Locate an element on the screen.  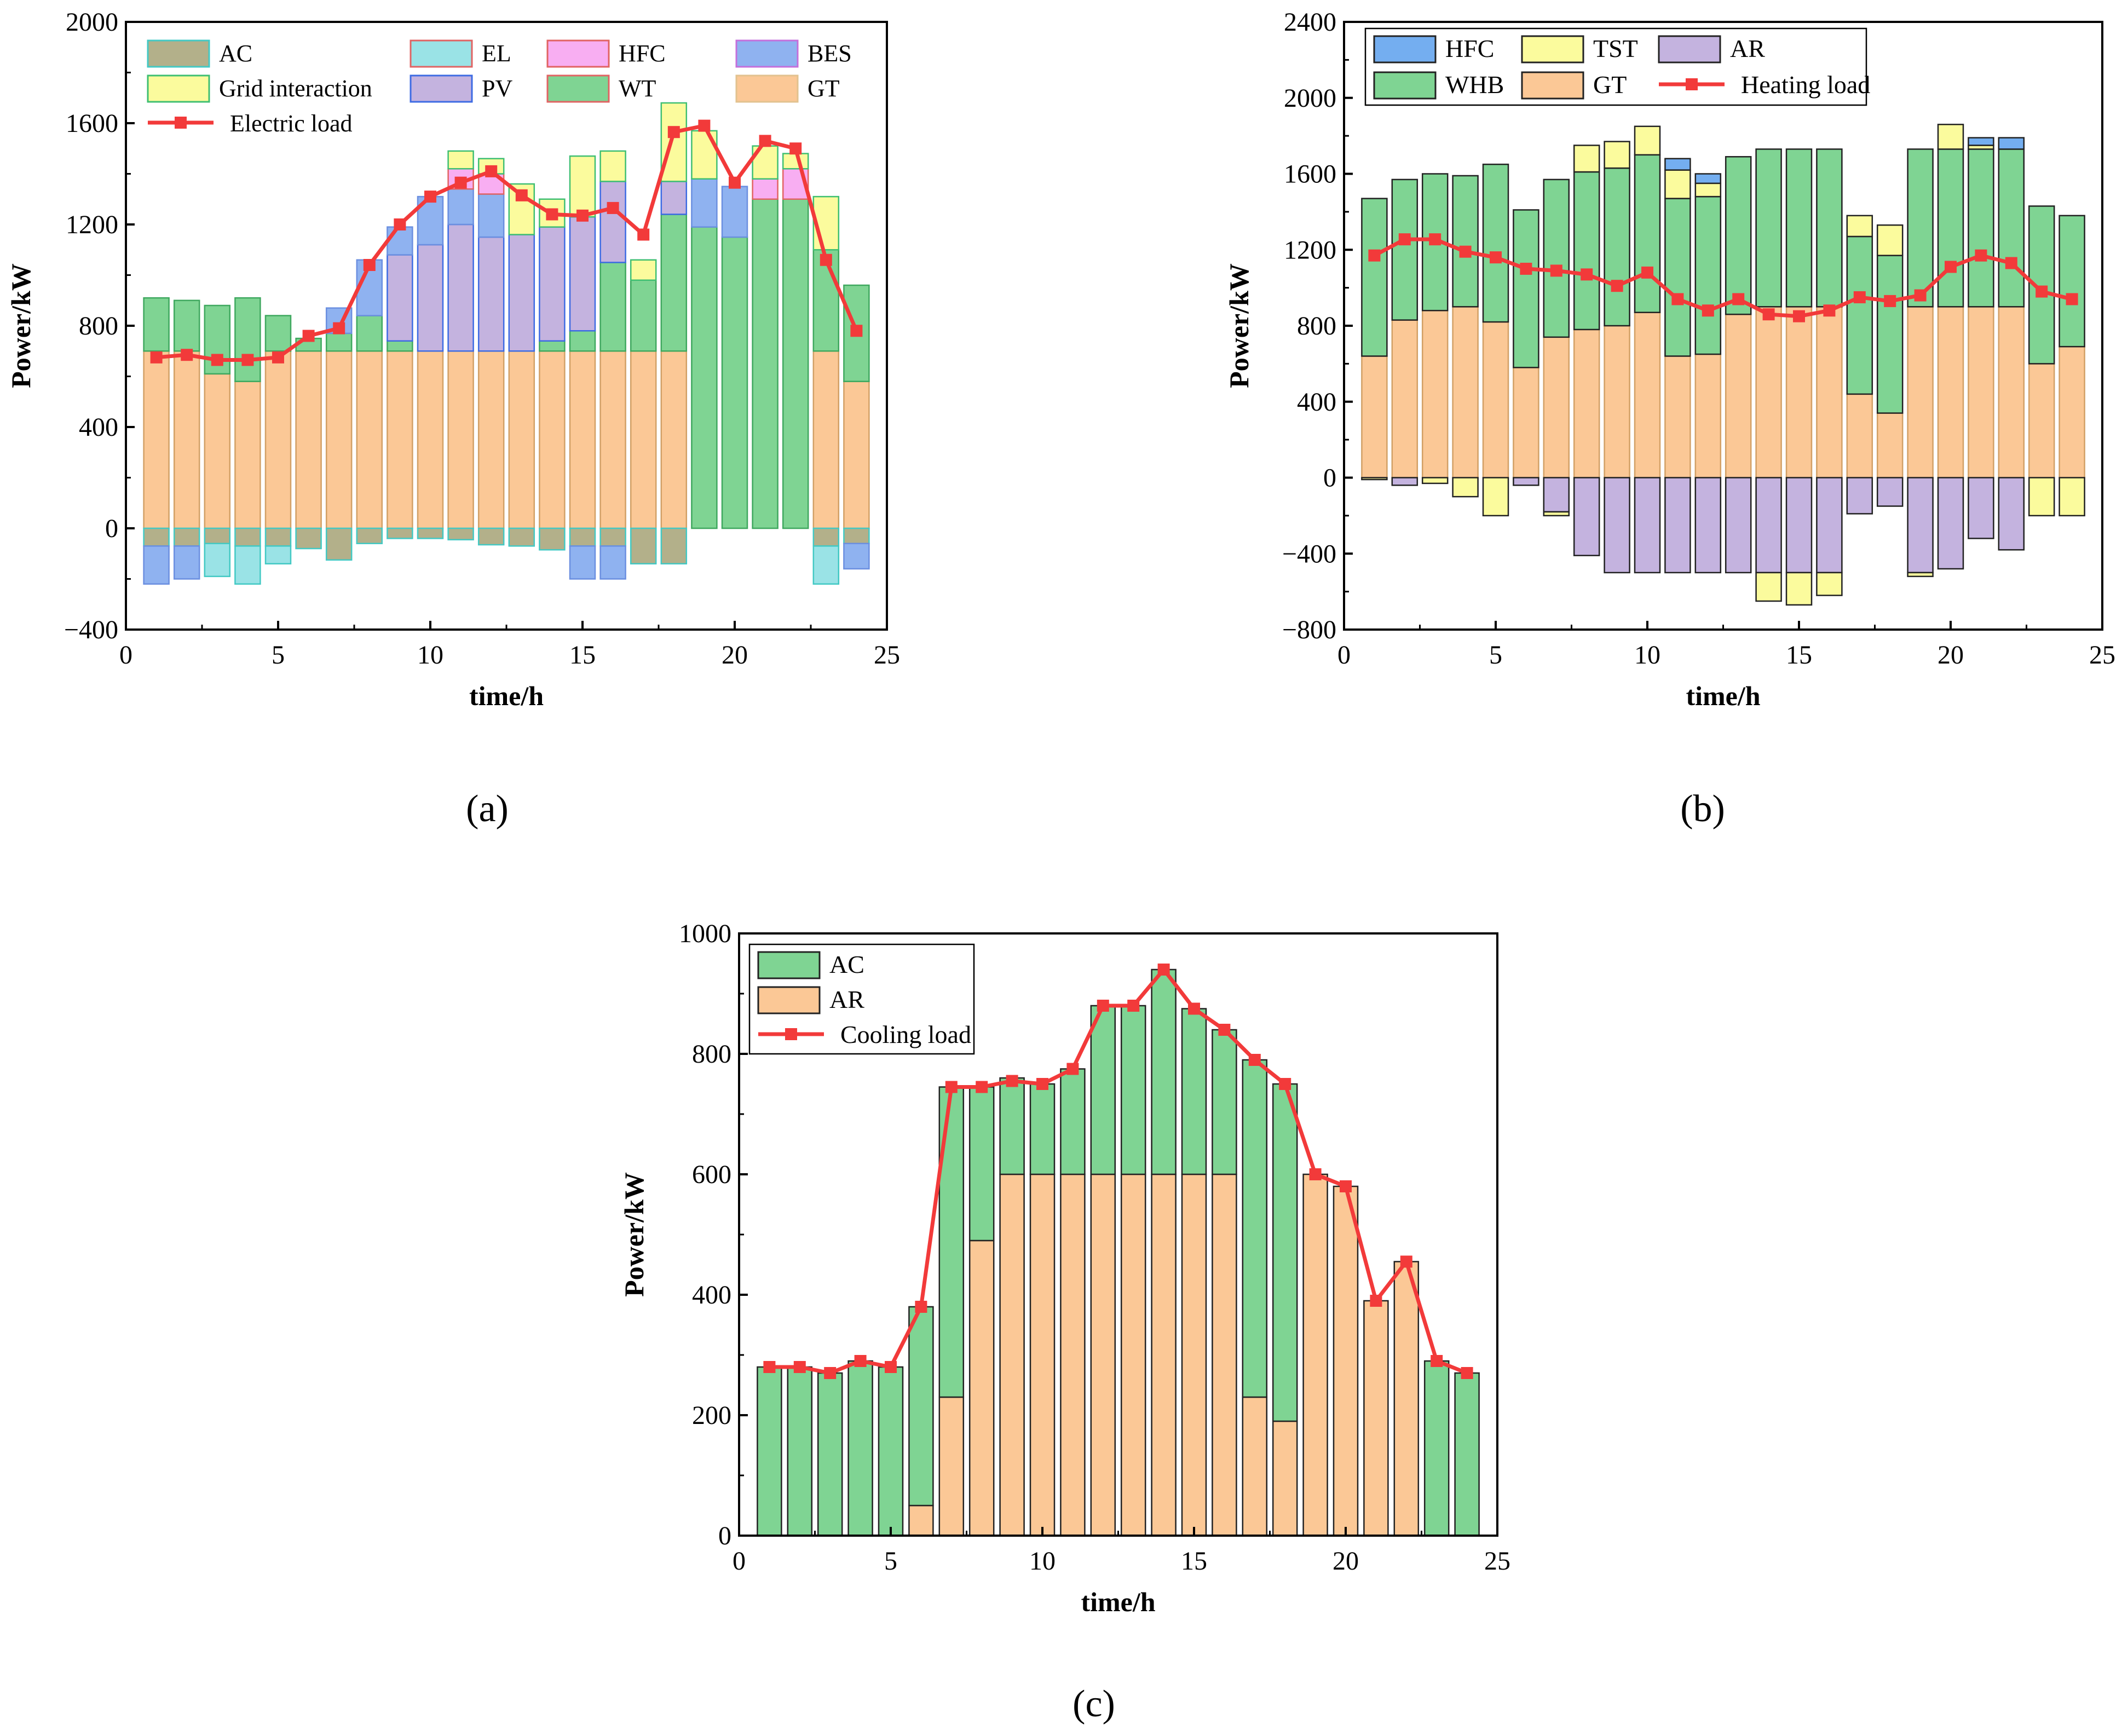
y-axis-label: Power/kW is located at coordinates (1239, 325).